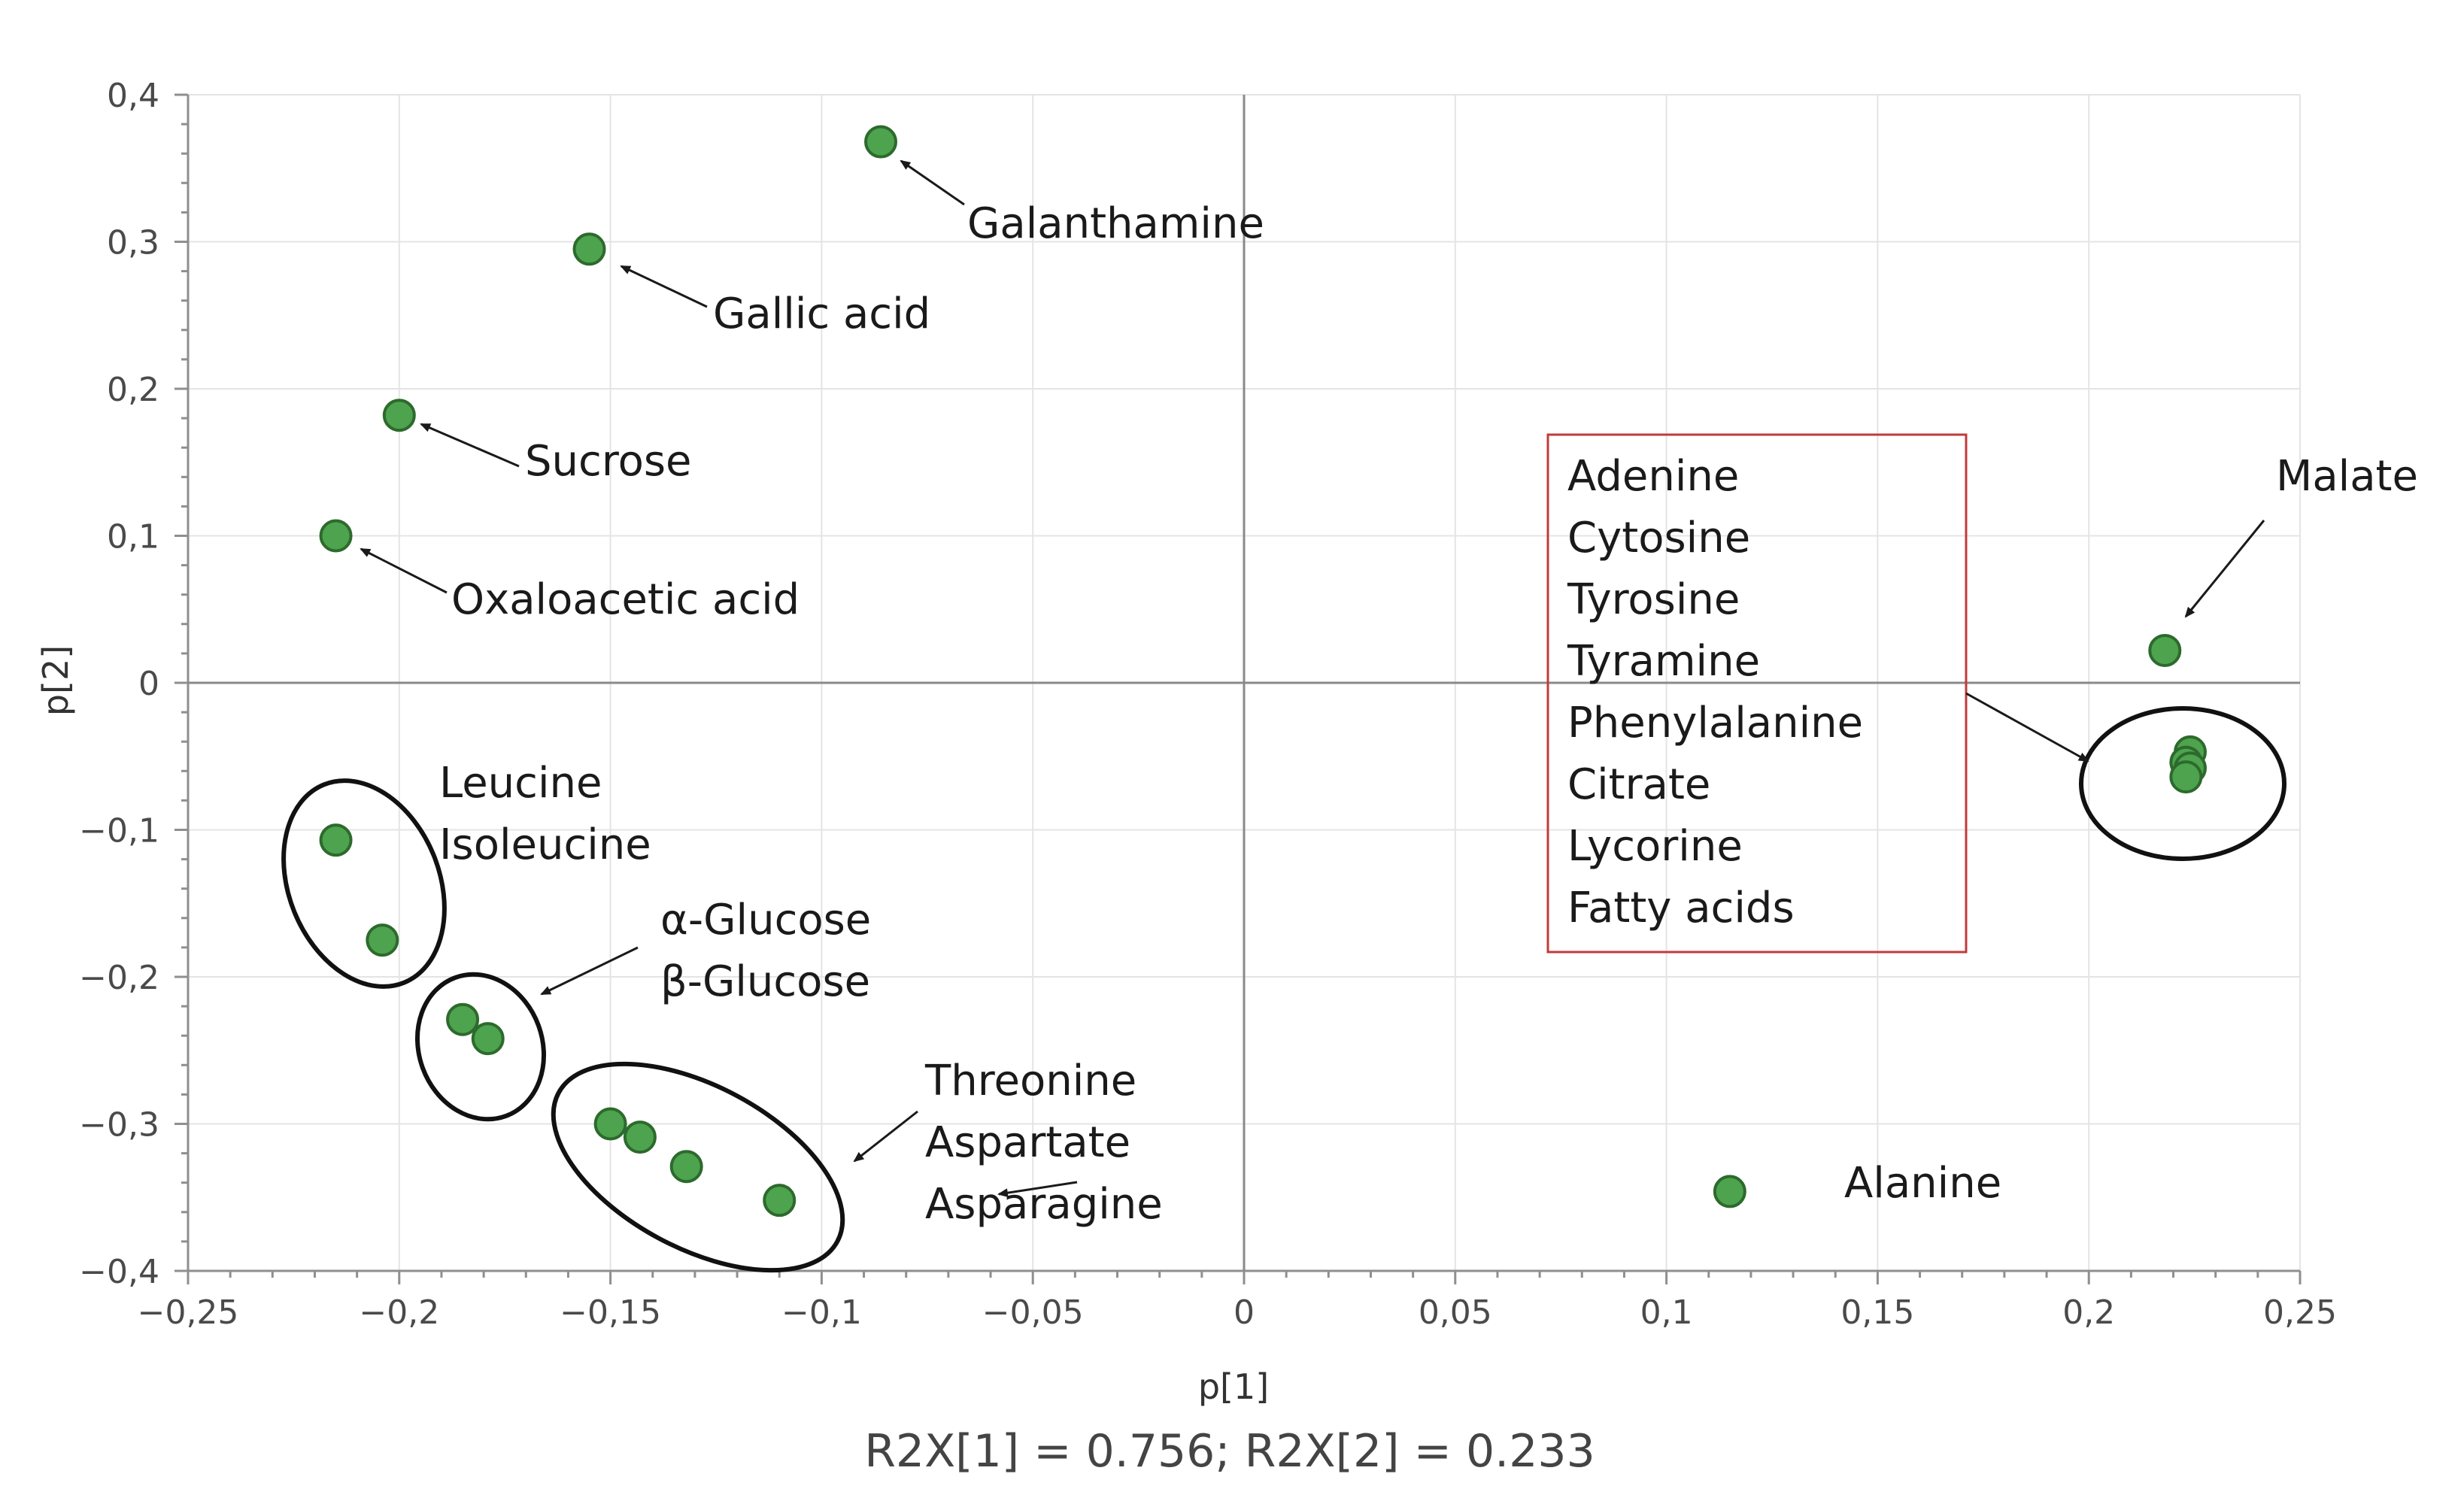  I want to click on variance-caption: R2X[1] = 0.756; R2X[2] = 0.233, so click(1229, 1451).